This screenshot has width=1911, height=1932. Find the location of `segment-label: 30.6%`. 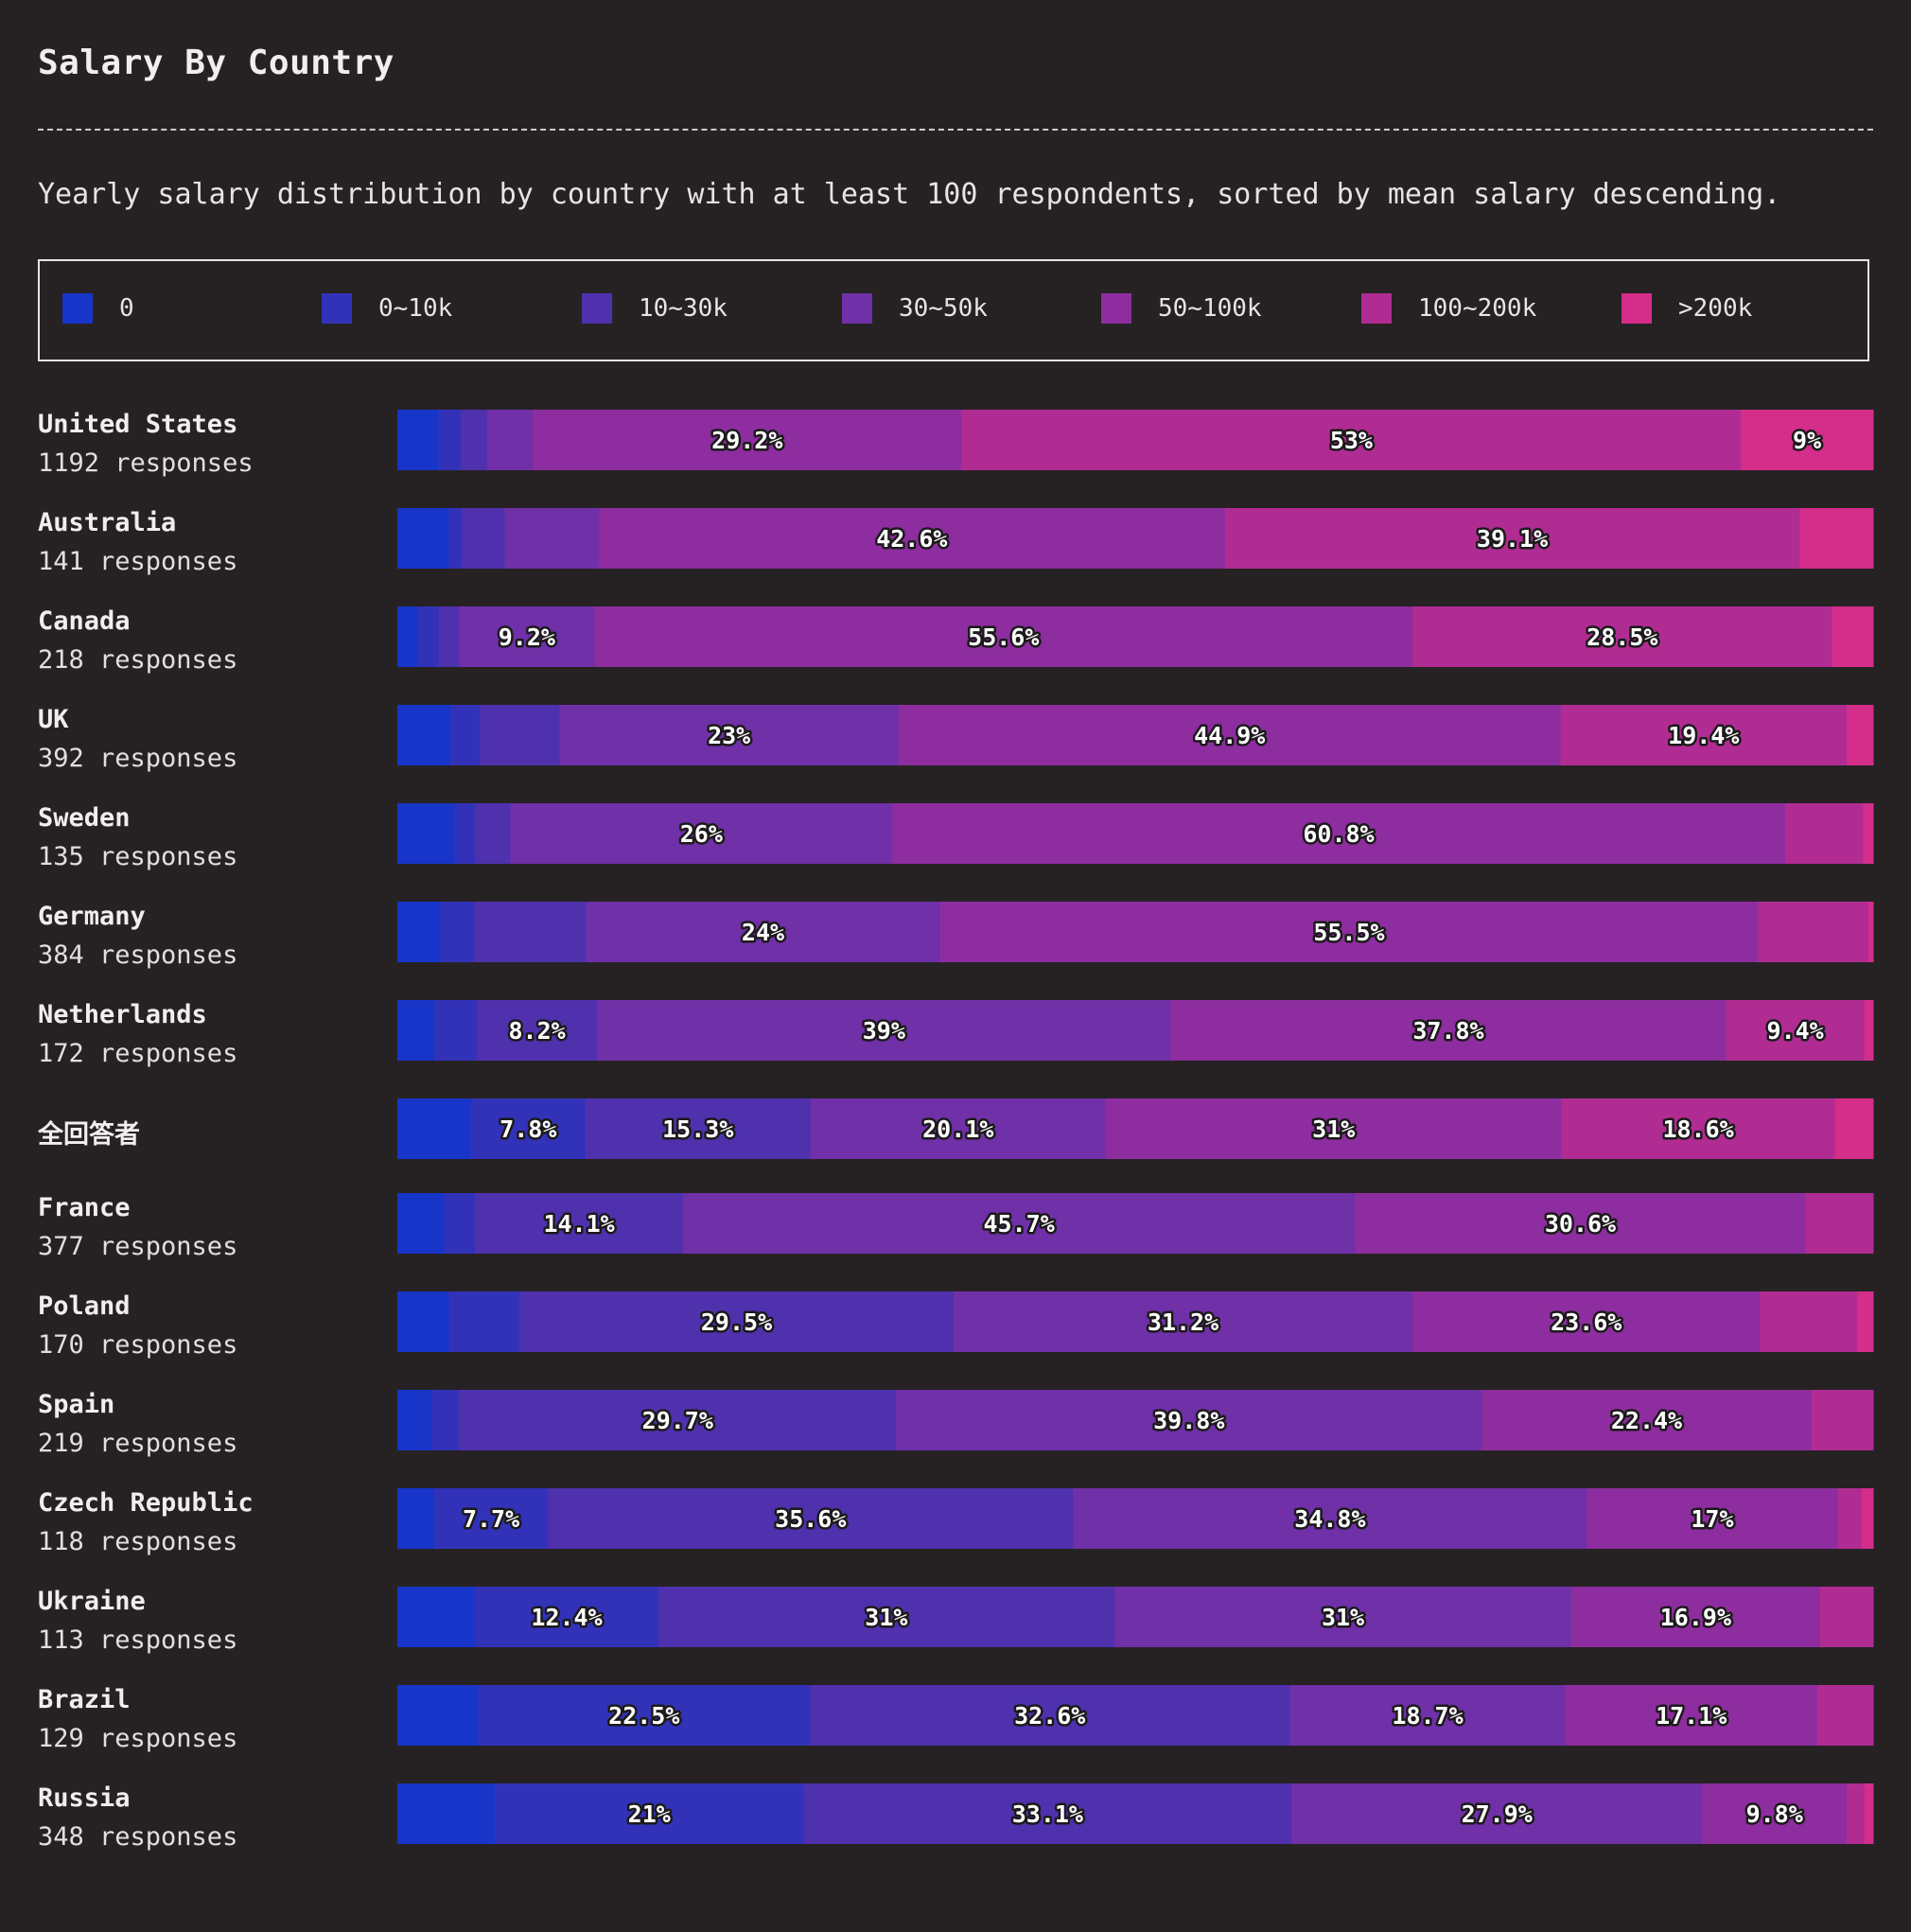

segment-label: 30.6% is located at coordinates (1580, 1224).